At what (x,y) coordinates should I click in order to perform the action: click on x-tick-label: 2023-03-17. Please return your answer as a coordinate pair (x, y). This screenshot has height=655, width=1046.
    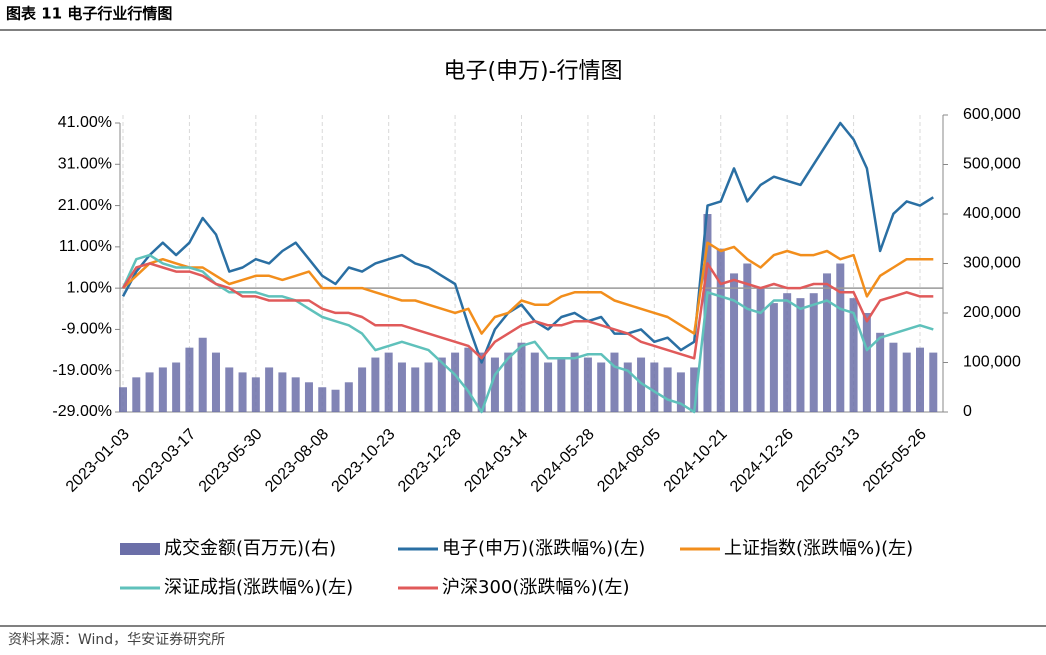
    Looking at the image, I should click on (164, 461).